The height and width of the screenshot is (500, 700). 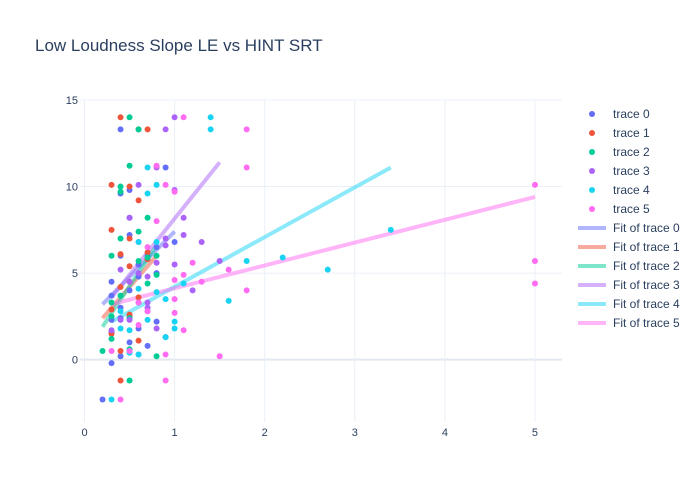 I want to click on y-tick-label: 15, so click(x=72, y=101).